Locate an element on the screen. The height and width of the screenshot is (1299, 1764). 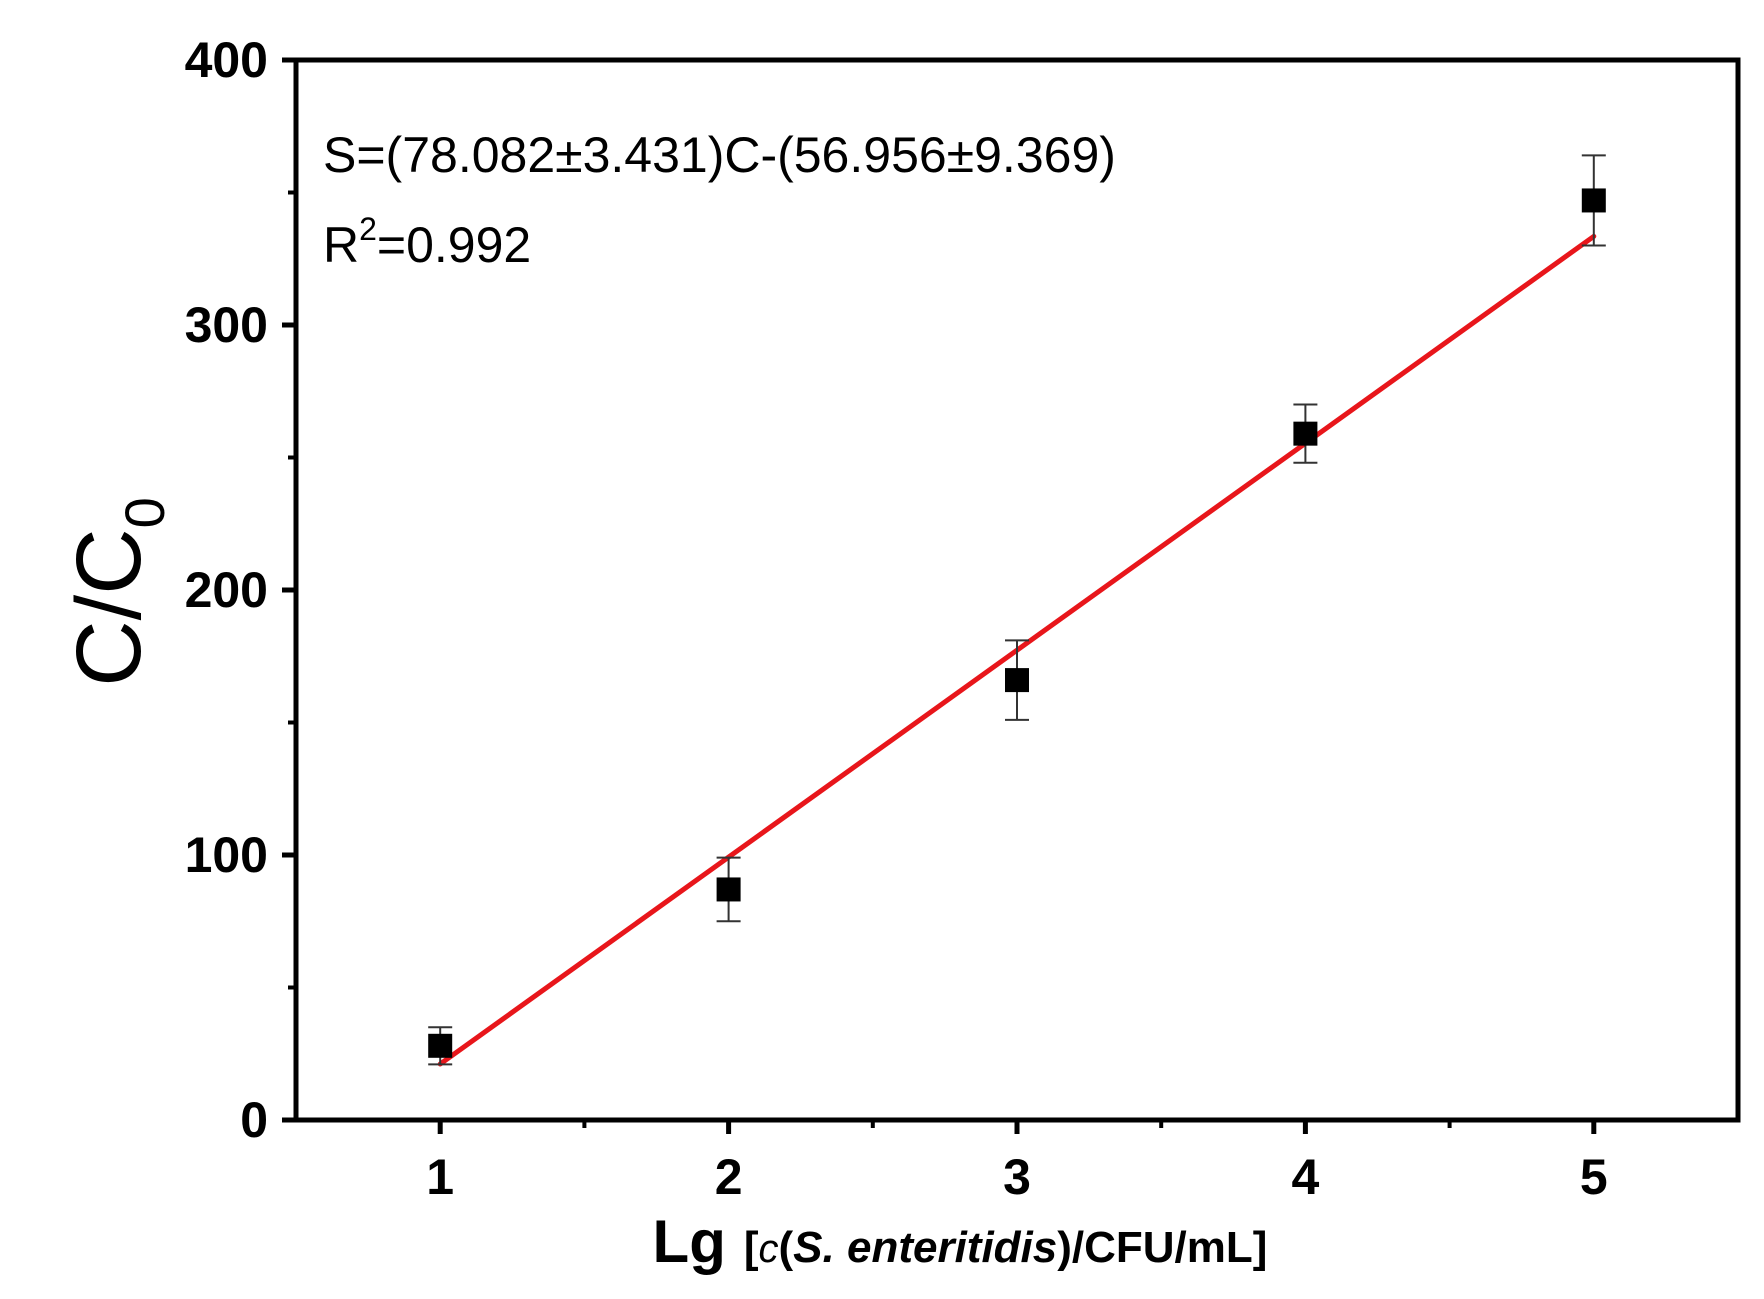
y-axis-label: C/C0 is located at coordinates (117, 592).